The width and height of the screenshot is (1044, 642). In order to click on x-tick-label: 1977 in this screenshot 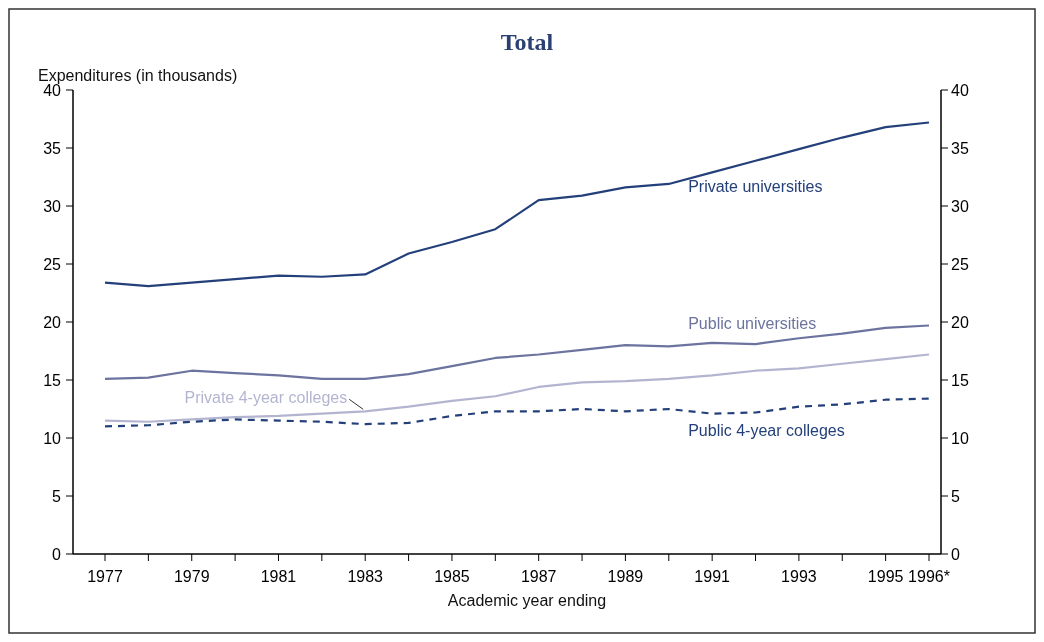, I will do `click(105, 576)`.